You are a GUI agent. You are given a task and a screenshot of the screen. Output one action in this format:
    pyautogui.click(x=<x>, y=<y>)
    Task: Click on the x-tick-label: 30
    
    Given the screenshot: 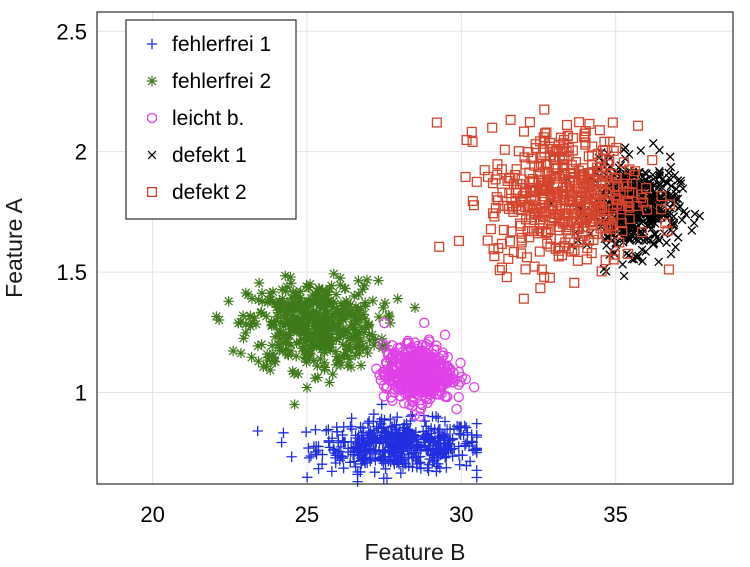 What is the action you would take?
    pyautogui.click(x=461, y=514)
    